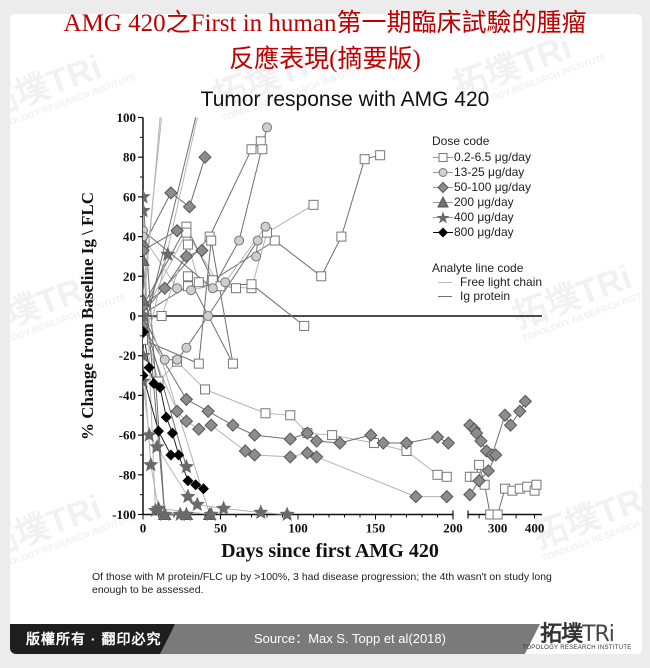 The height and width of the screenshot is (668, 650). I want to click on svg-text: -60, so click(127, 435).